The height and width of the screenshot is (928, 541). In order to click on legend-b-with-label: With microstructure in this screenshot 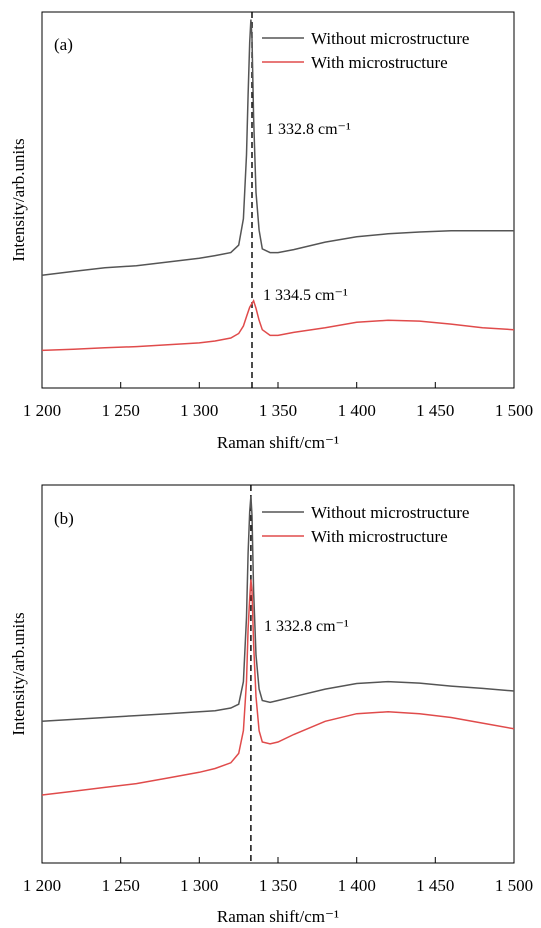, I will do `click(379, 536)`.